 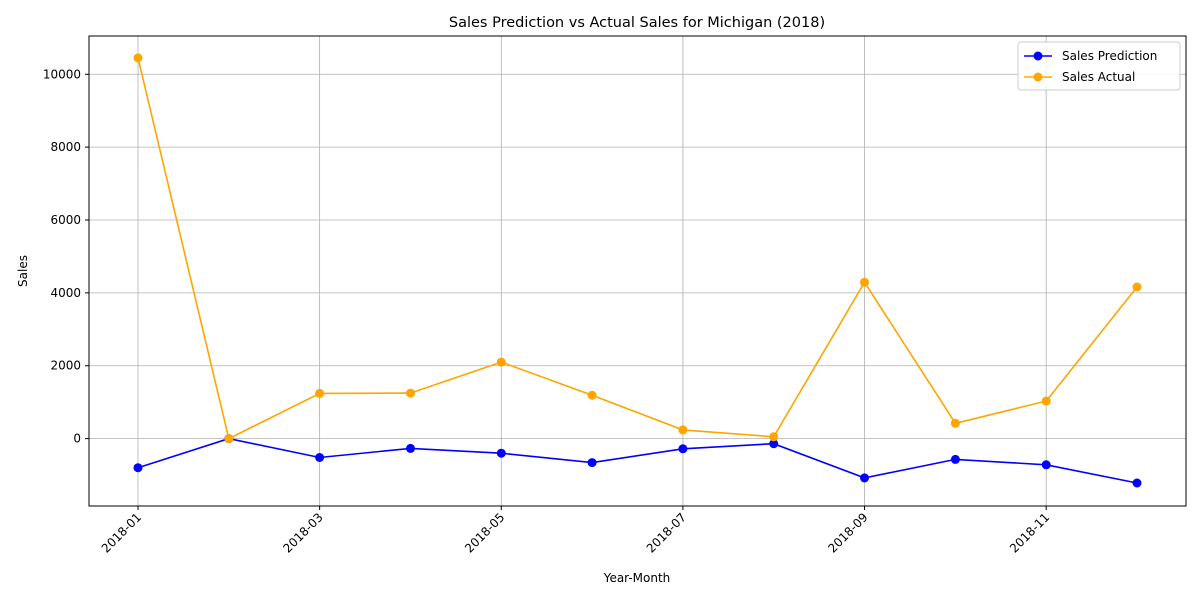 What do you see at coordinates (62, 74) in the screenshot?
I see `y-tick-label: 10000` at bounding box center [62, 74].